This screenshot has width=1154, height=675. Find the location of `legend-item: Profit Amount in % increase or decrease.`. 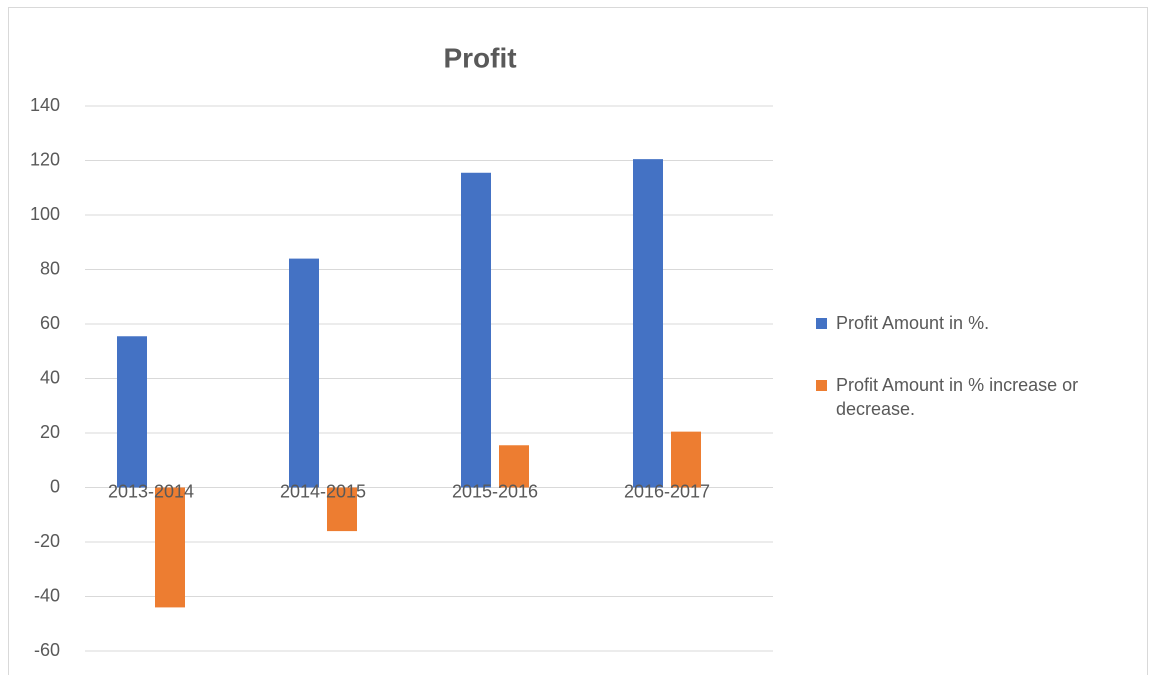

legend-item: Profit Amount in % increase or decrease. is located at coordinates (971, 397).